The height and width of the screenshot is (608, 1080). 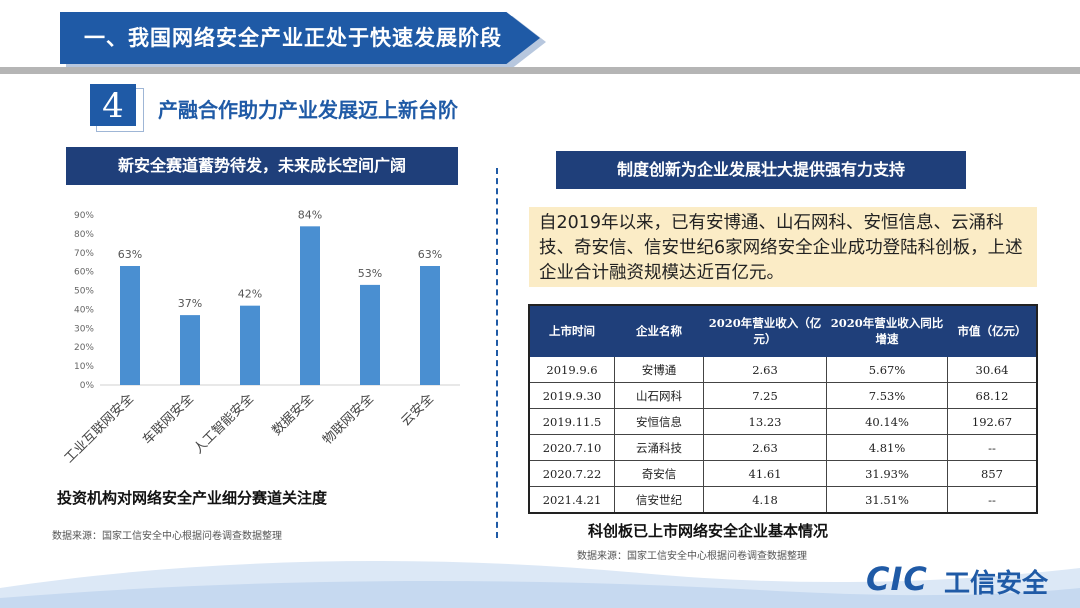 What do you see at coordinates (571, 473) in the screenshot?
I see `cell-listing-date: 2020.7.22` at bounding box center [571, 473].